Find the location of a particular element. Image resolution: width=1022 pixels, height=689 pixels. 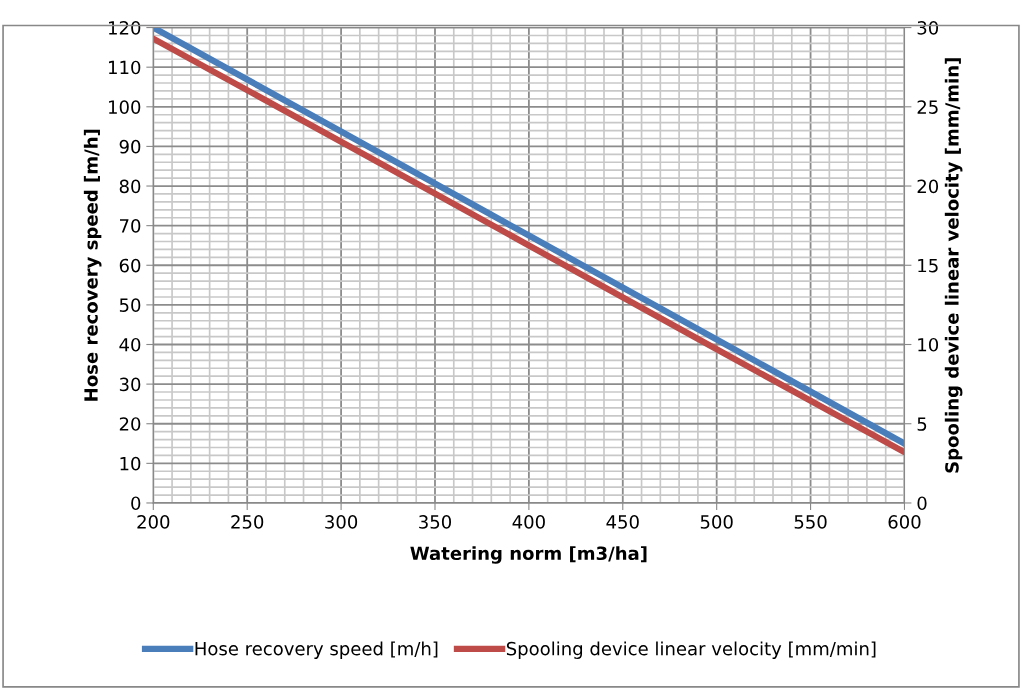

y-tick-label: 80 is located at coordinates (130, 186).